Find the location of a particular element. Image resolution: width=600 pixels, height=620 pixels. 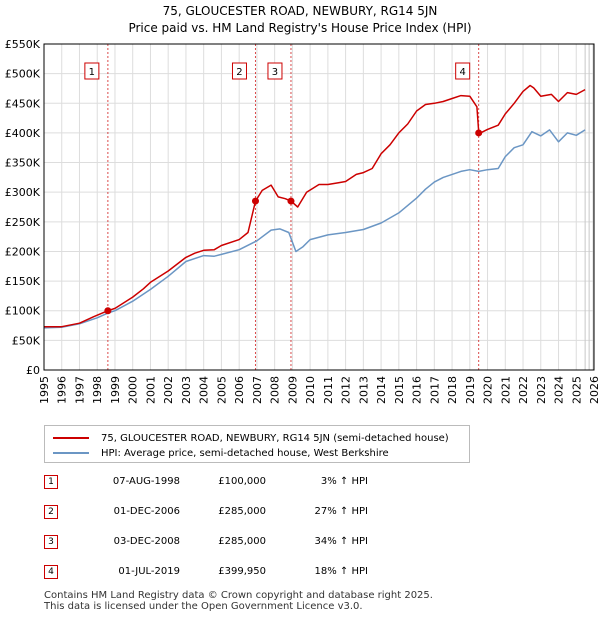

y-tick-label: £200K is located at coordinates (23, 251).